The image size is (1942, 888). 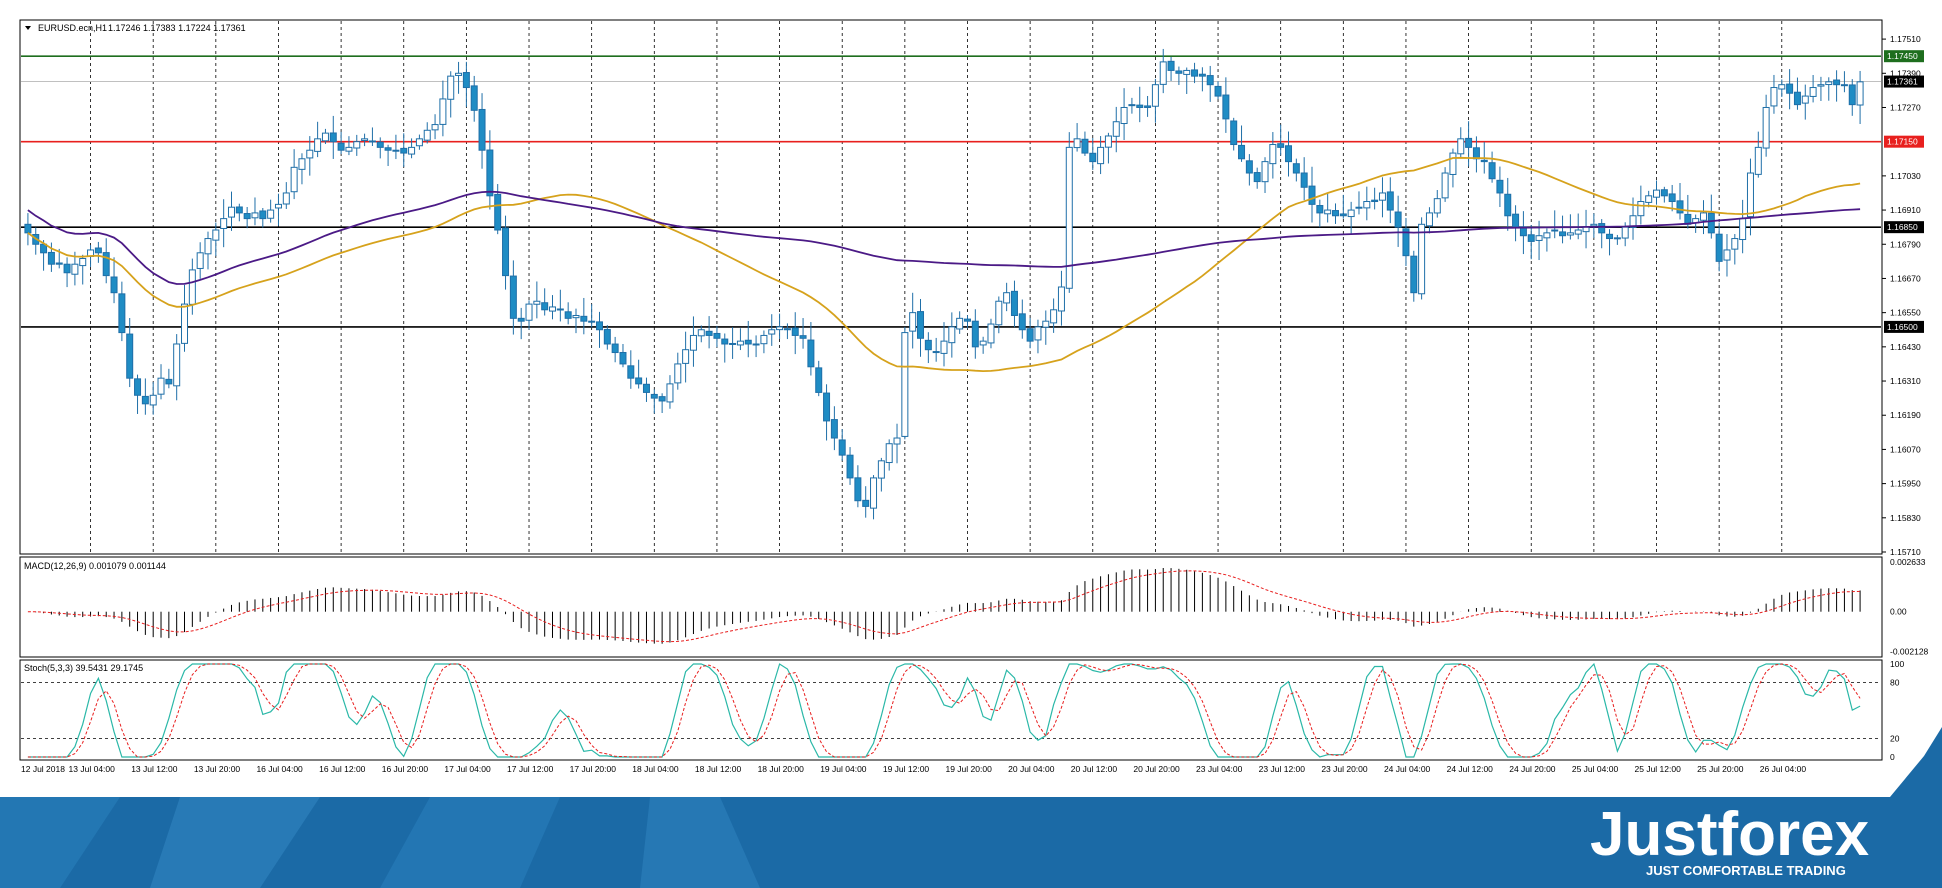 I want to click on x-tick-label: 18 Jul 12:00, so click(x=718, y=769).